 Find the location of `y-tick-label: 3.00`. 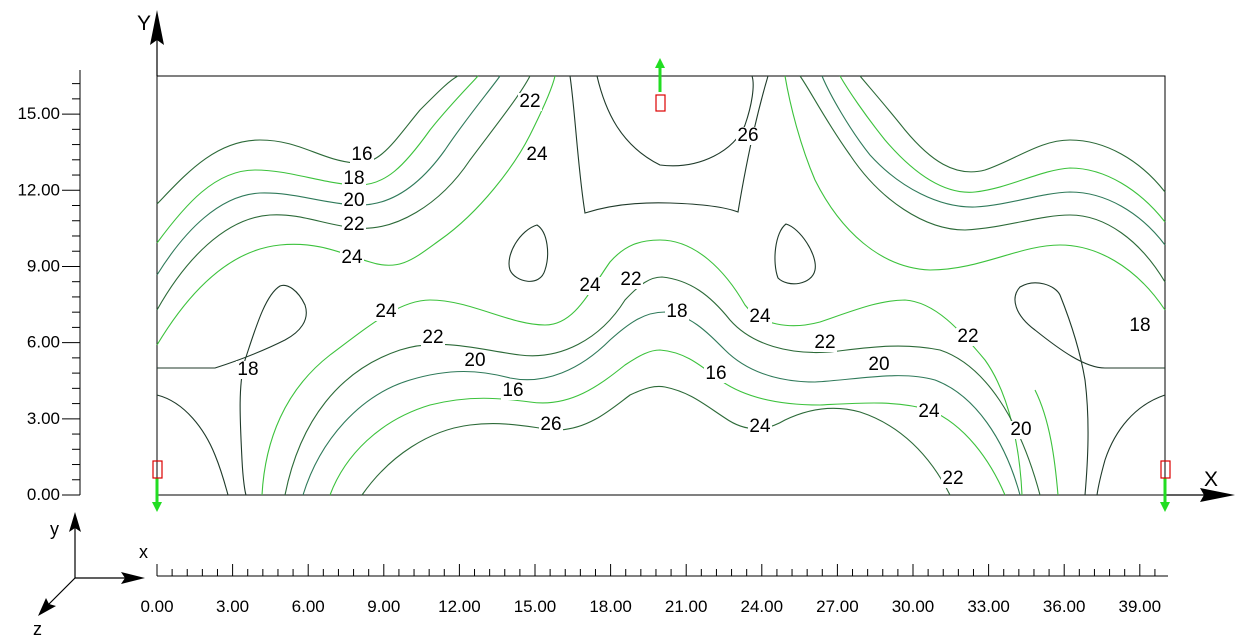

y-tick-label: 3.00 is located at coordinates (43, 418).